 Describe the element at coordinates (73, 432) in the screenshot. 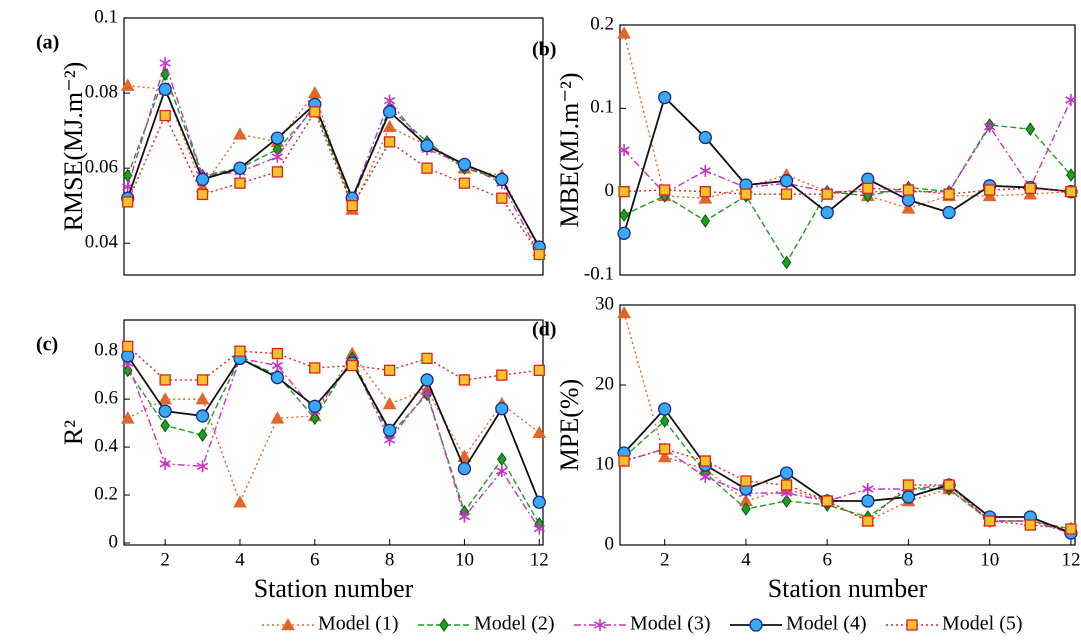

I see `y-axis-title: R²` at that location.